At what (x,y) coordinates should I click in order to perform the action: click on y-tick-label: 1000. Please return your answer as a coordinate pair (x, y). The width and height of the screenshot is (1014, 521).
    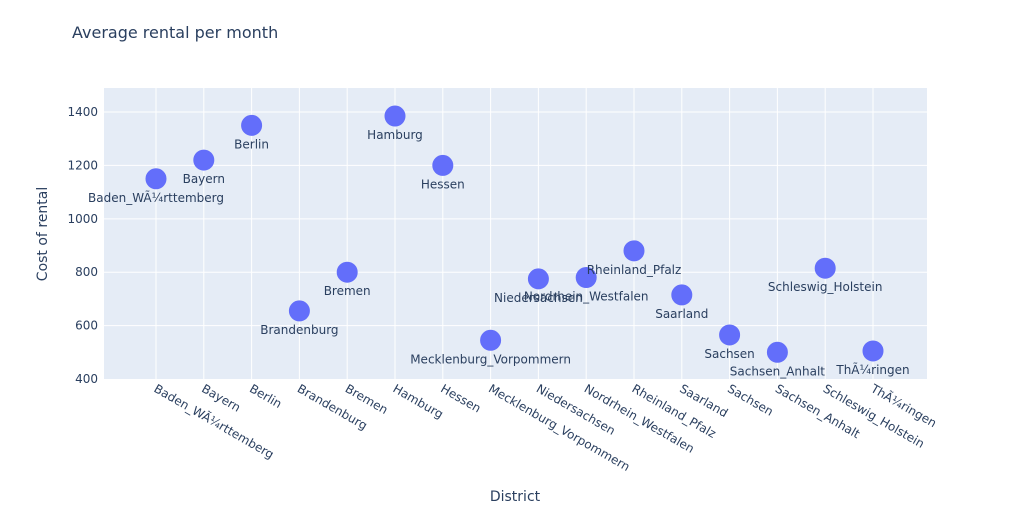
    Looking at the image, I should click on (82, 219).